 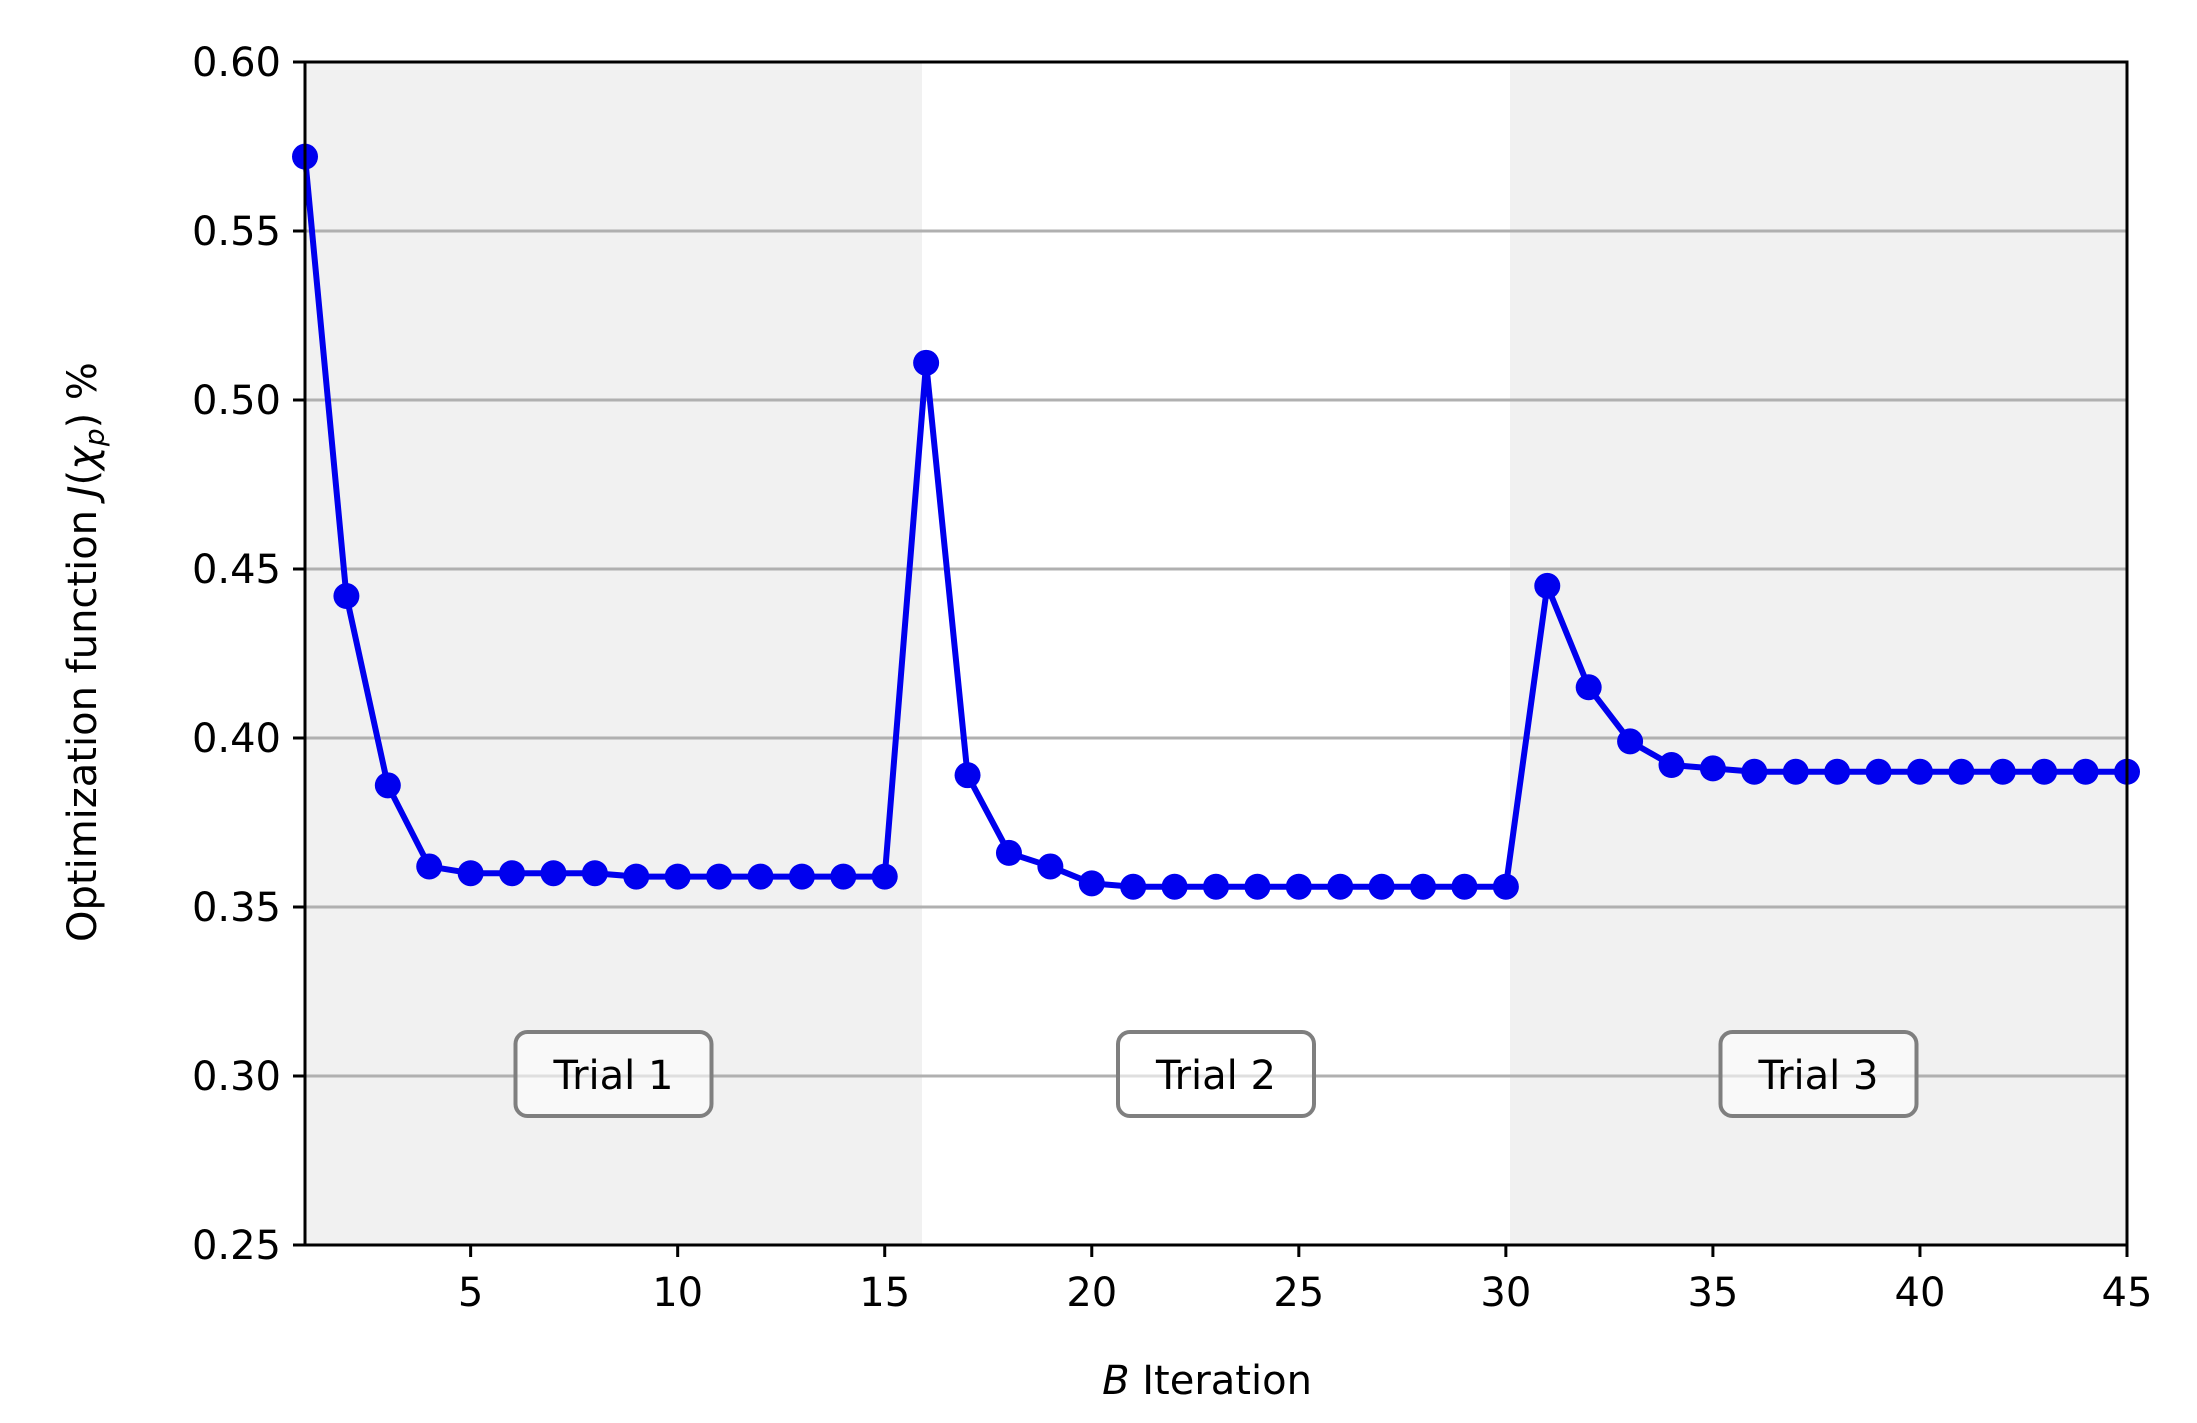 I want to click on y-tick-label-0.40: 0.40, so click(x=236, y=739).